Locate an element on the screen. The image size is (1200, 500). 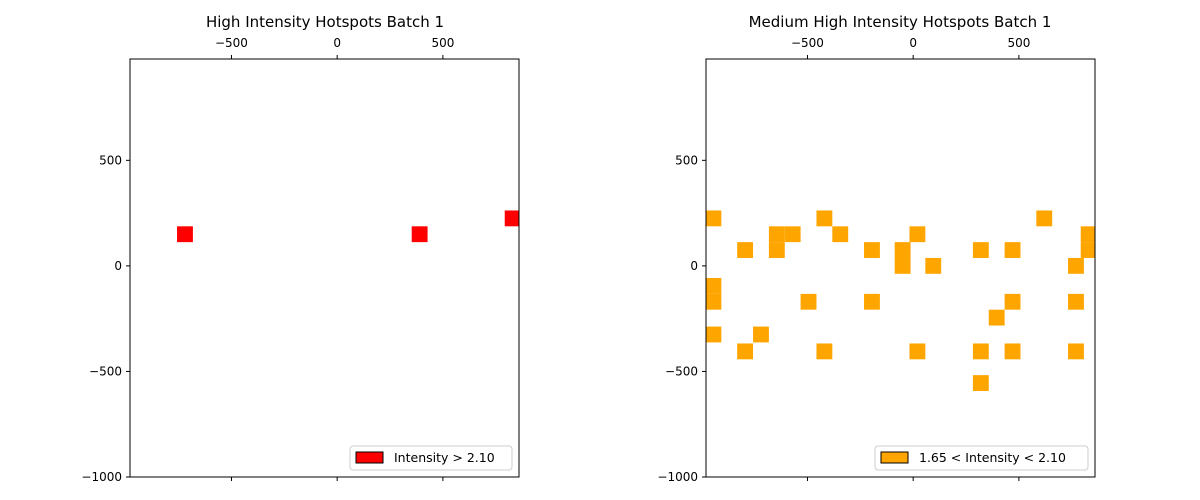
legend-label: Intensity > 2.10 is located at coordinates (444, 457).